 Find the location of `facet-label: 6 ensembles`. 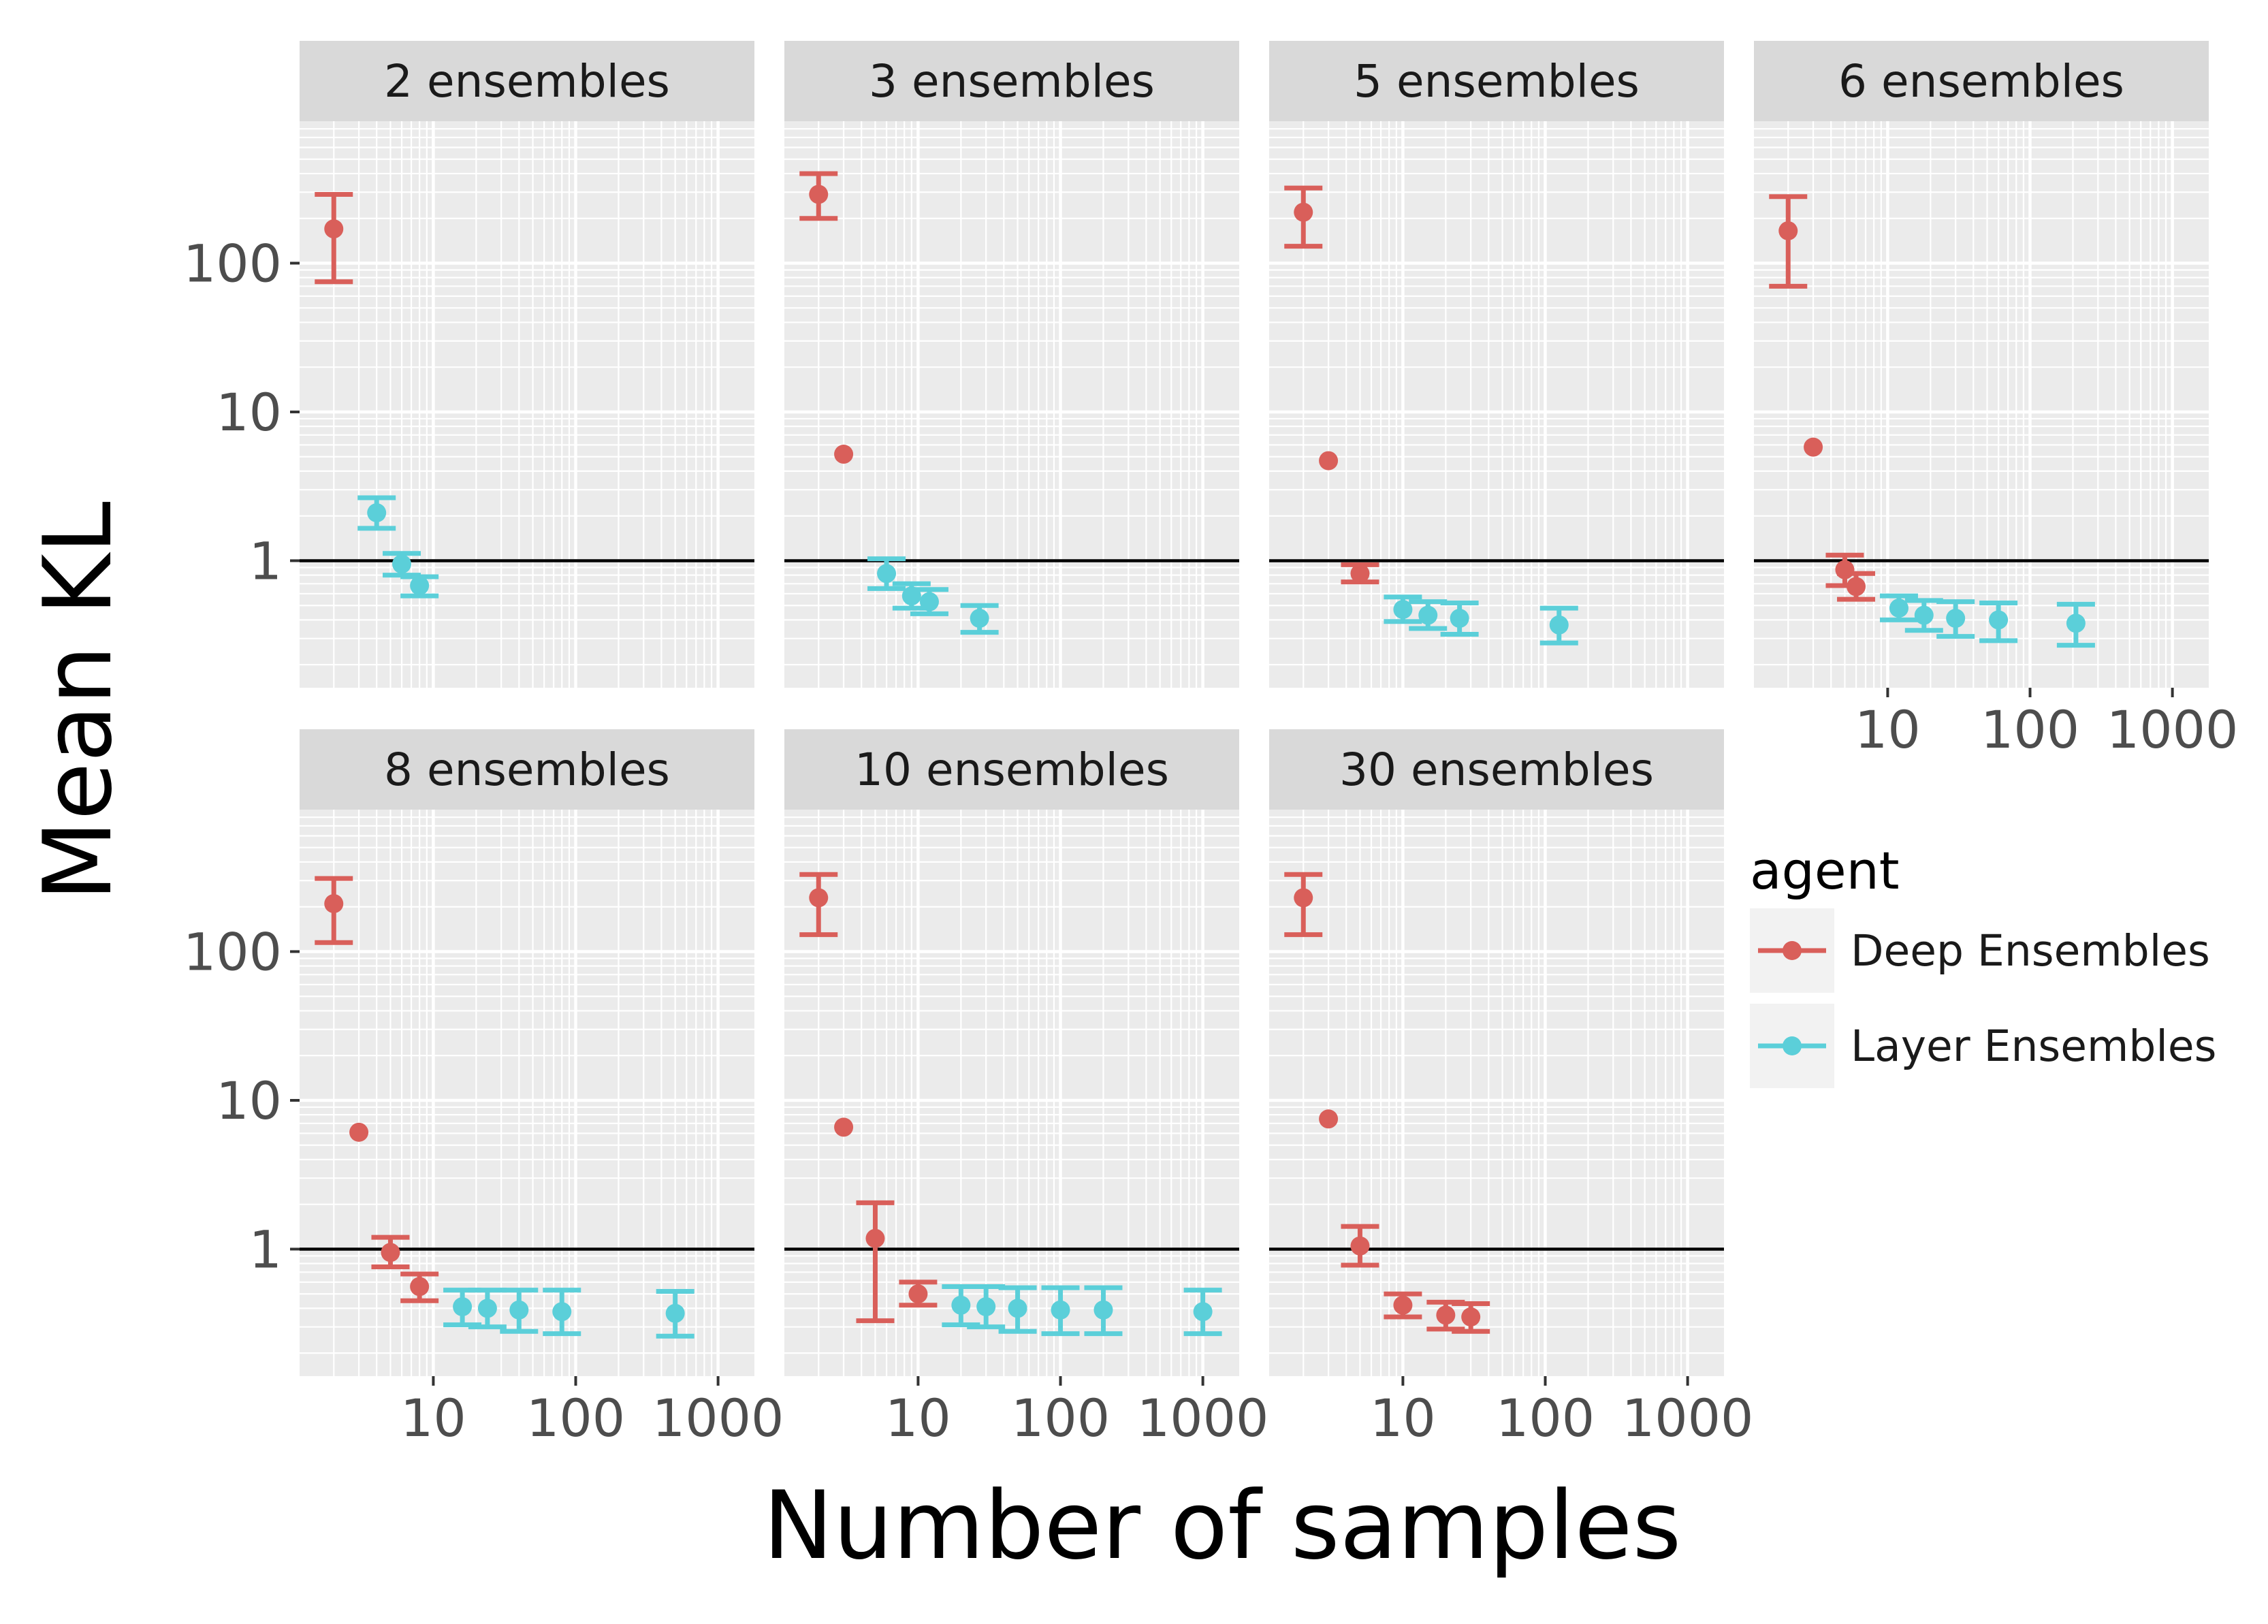

facet-label: 6 ensembles is located at coordinates (1981, 81).